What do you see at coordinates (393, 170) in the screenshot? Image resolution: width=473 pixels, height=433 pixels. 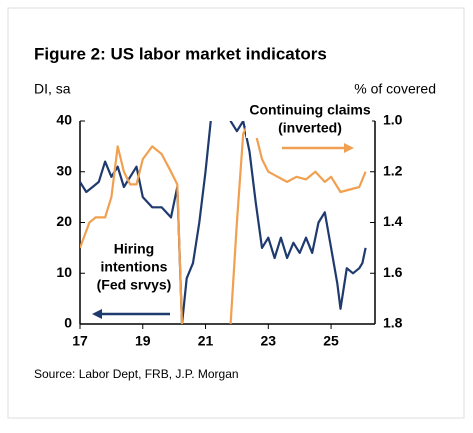 I see `y2-tick-label: 1.2` at bounding box center [393, 170].